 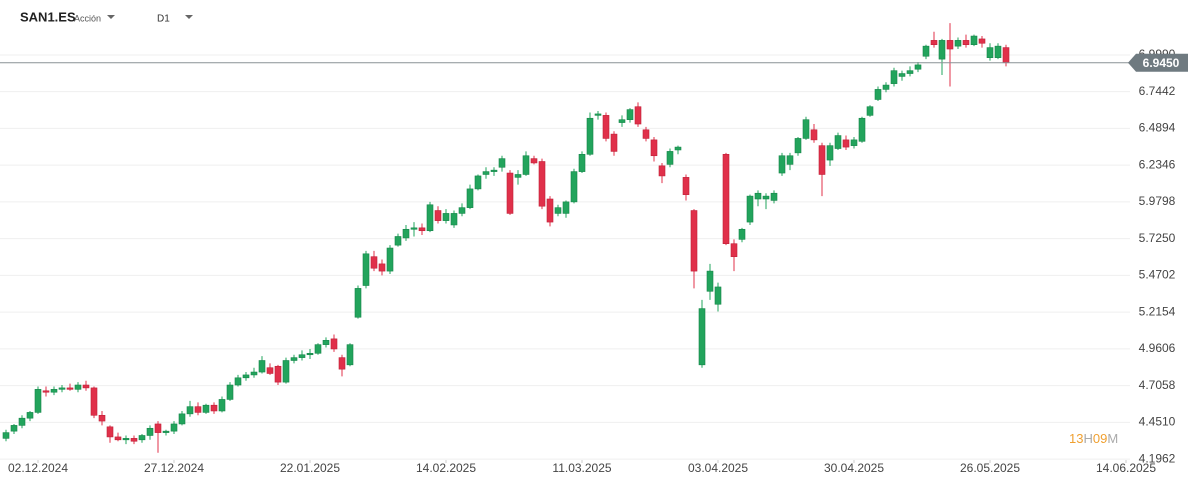 I want to click on symbol-dropdown, so click(x=111, y=17).